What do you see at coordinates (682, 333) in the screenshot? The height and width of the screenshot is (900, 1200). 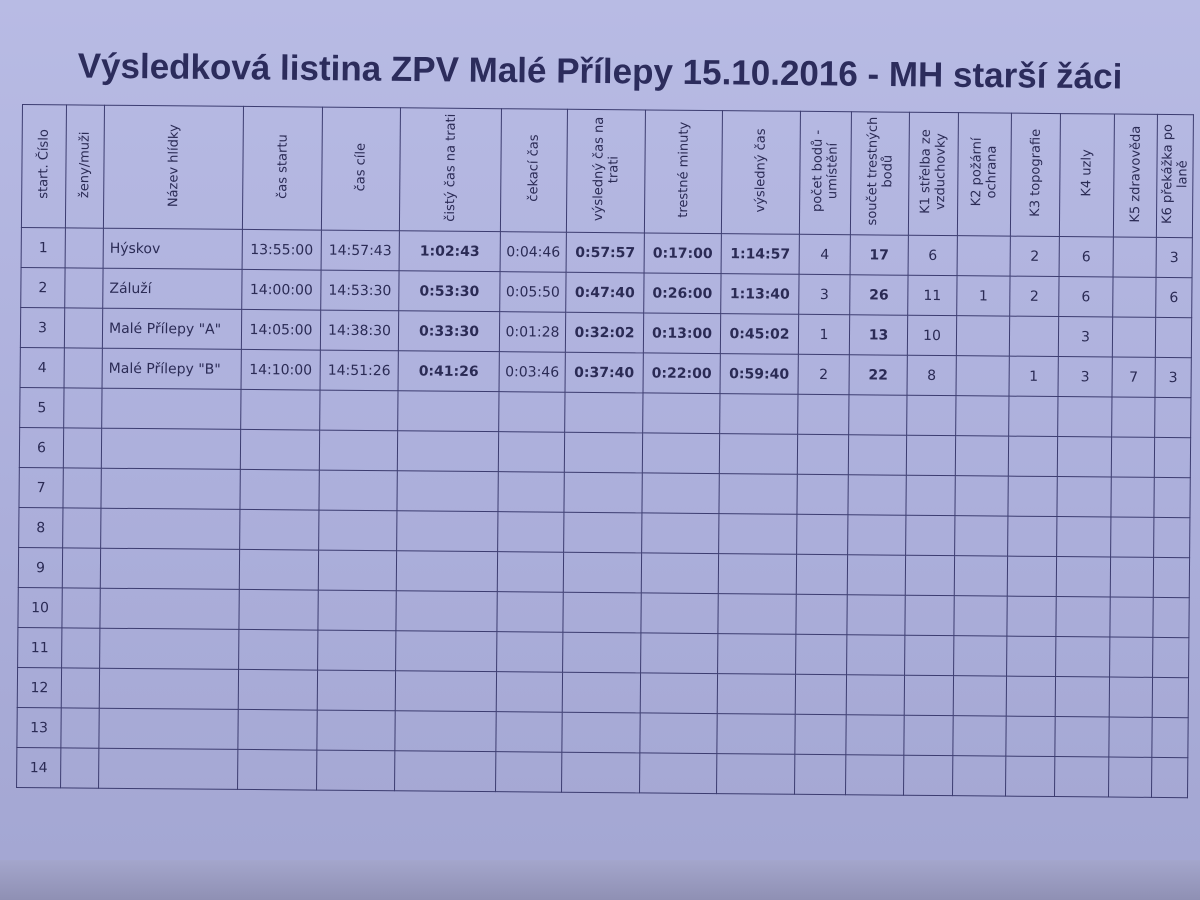 I see `table-cell: 0:13:00` at bounding box center [682, 333].